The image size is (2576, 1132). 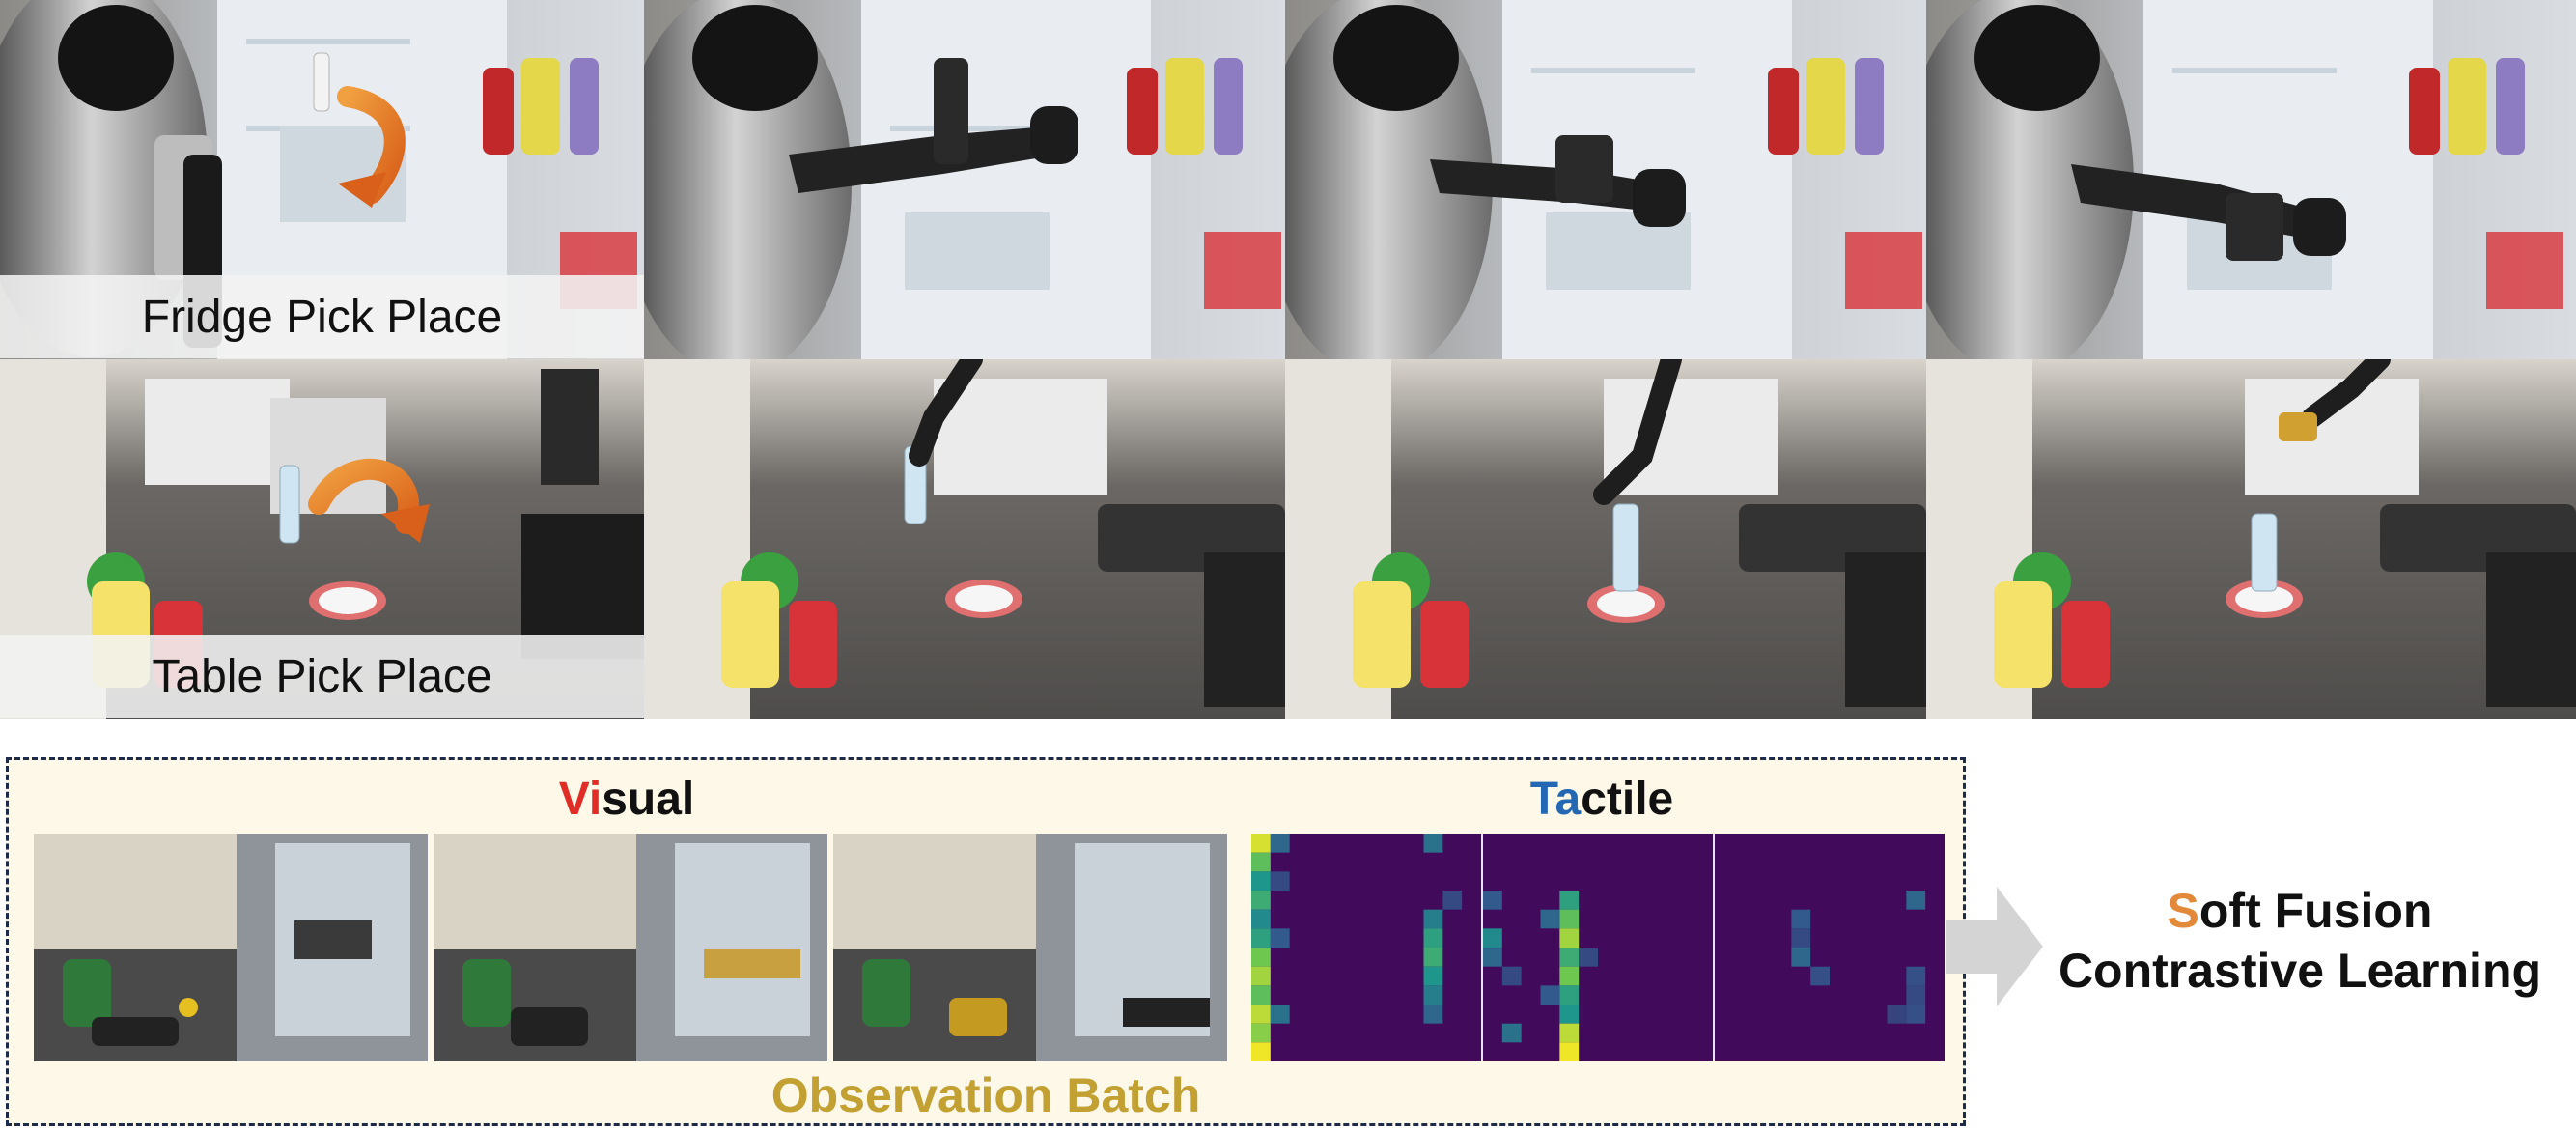 What do you see at coordinates (2300, 911) in the screenshot?
I see `method-line-1: Soft Fusion` at bounding box center [2300, 911].